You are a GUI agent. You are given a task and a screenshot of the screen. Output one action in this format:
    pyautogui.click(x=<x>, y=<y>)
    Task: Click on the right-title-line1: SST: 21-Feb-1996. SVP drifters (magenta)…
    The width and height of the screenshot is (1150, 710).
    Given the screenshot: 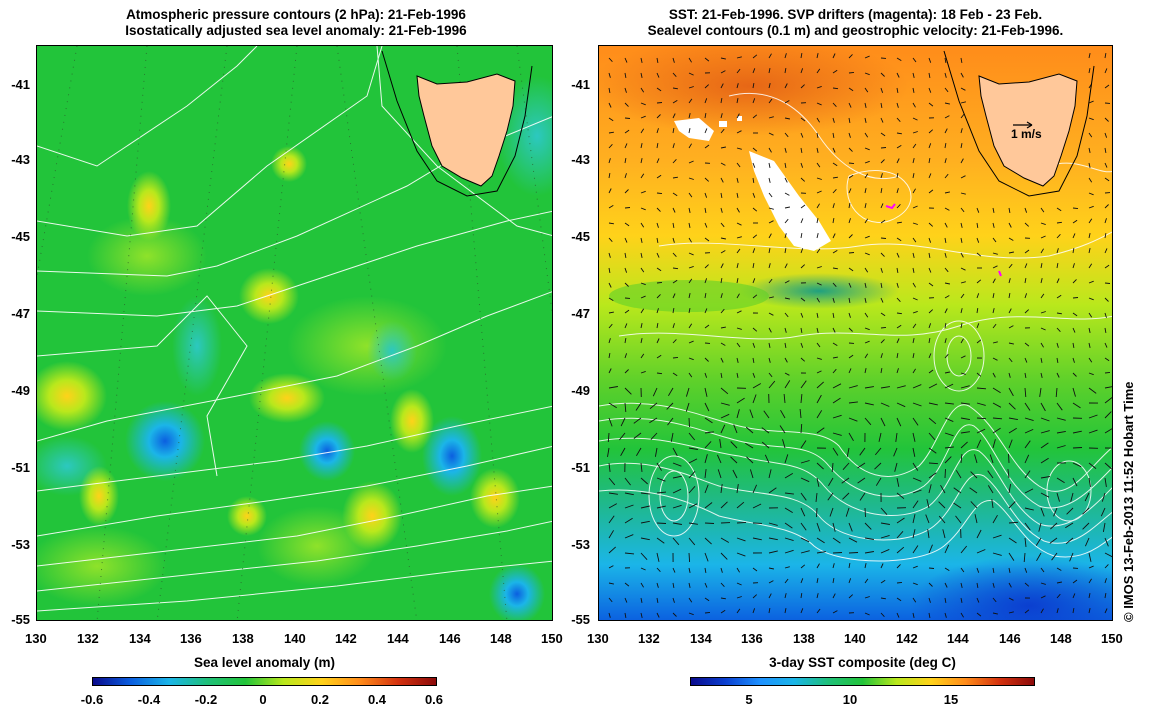 What is the action you would take?
    pyautogui.click(x=855, y=14)
    